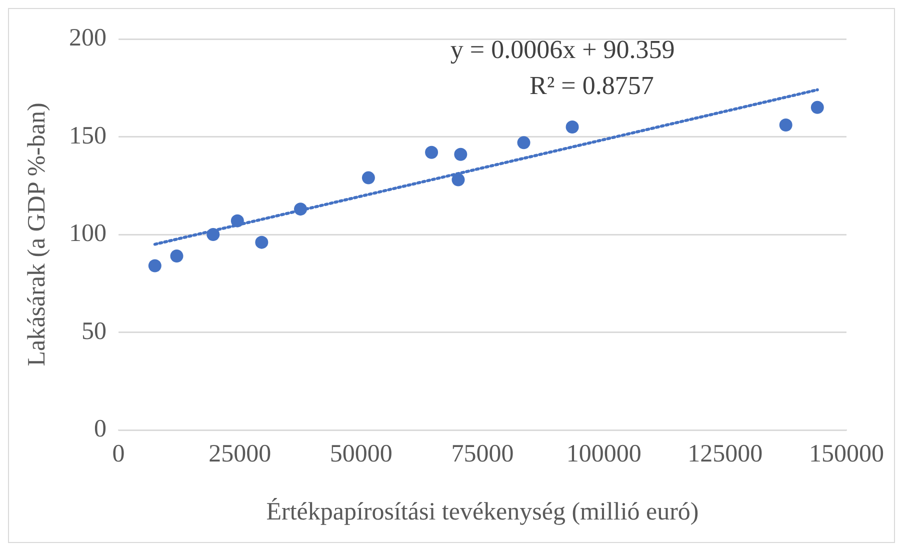 Image resolution: width=903 pixels, height=551 pixels. What do you see at coordinates (846, 454) in the screenshot?
I see `x-tick-label: 150000` at bounding box center [846, 454].